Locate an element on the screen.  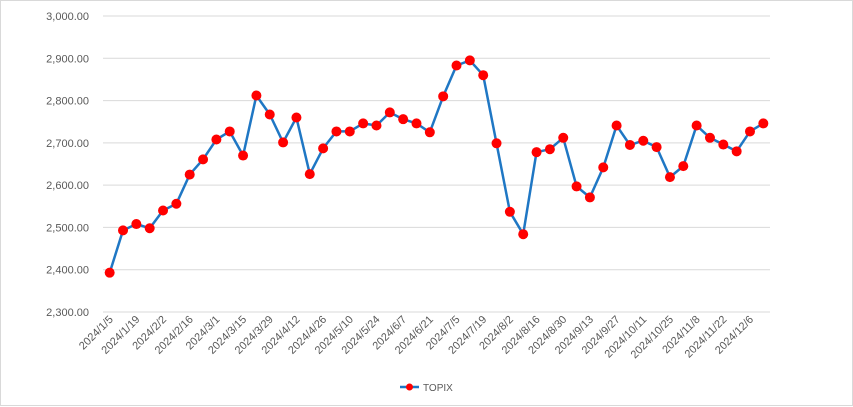
y-tick-label: 3,000.00 is located at coordinates (67, 17).